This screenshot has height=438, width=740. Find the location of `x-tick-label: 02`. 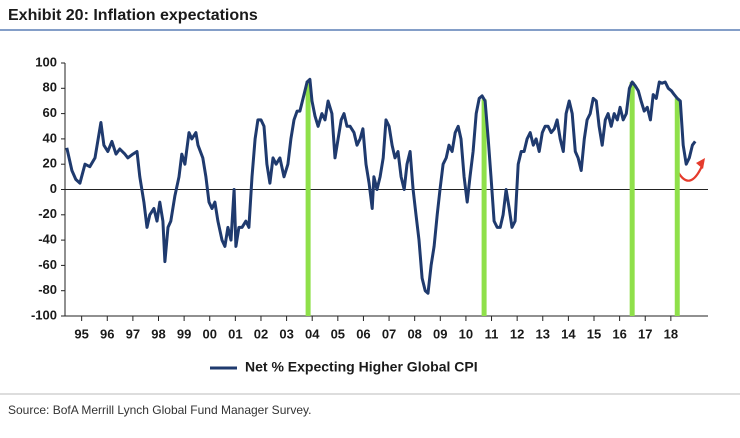

x-tick-label: 02 is located at coordinates (261, 333).